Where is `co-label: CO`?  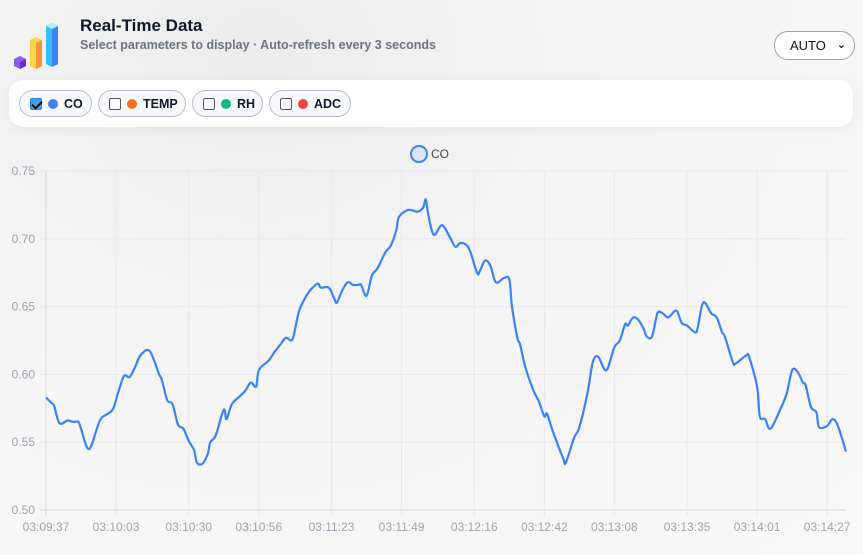
co-label: CO is located at coordinates (73, 103).